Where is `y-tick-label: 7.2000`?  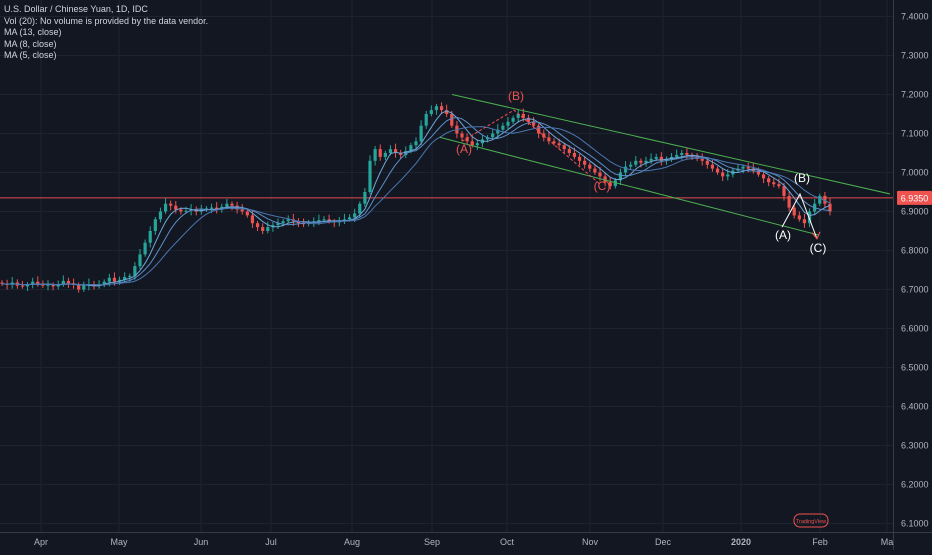 y-tick-label: 7.2000 is located at coordinates (915, 95).